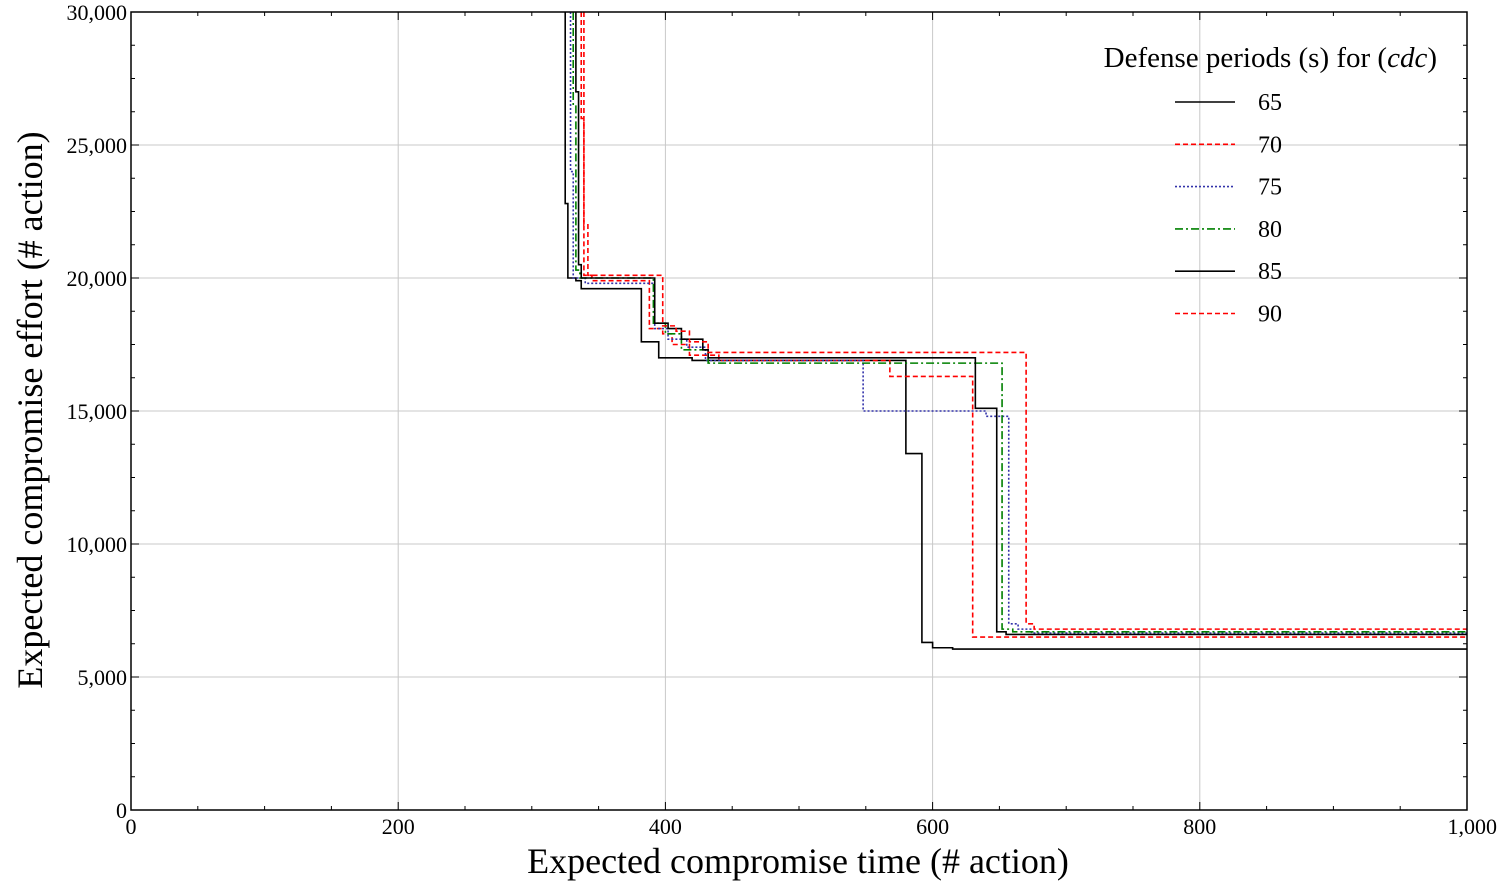  I want to click on legend-title: Defense periods (s) for (cdc), so click(1270, 58).